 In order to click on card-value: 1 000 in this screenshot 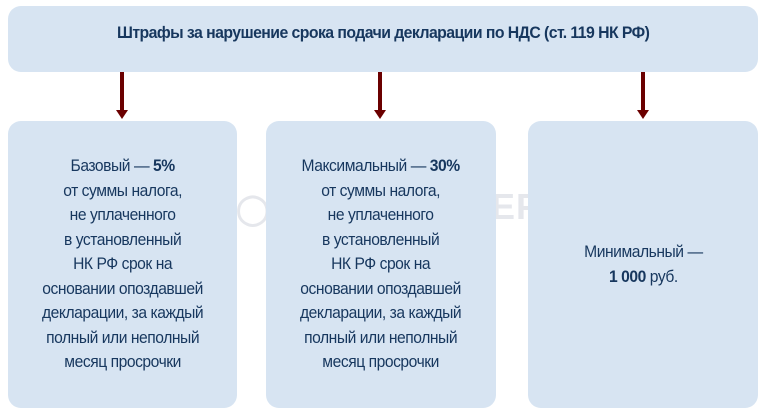, I will do `click(627, 276)`.